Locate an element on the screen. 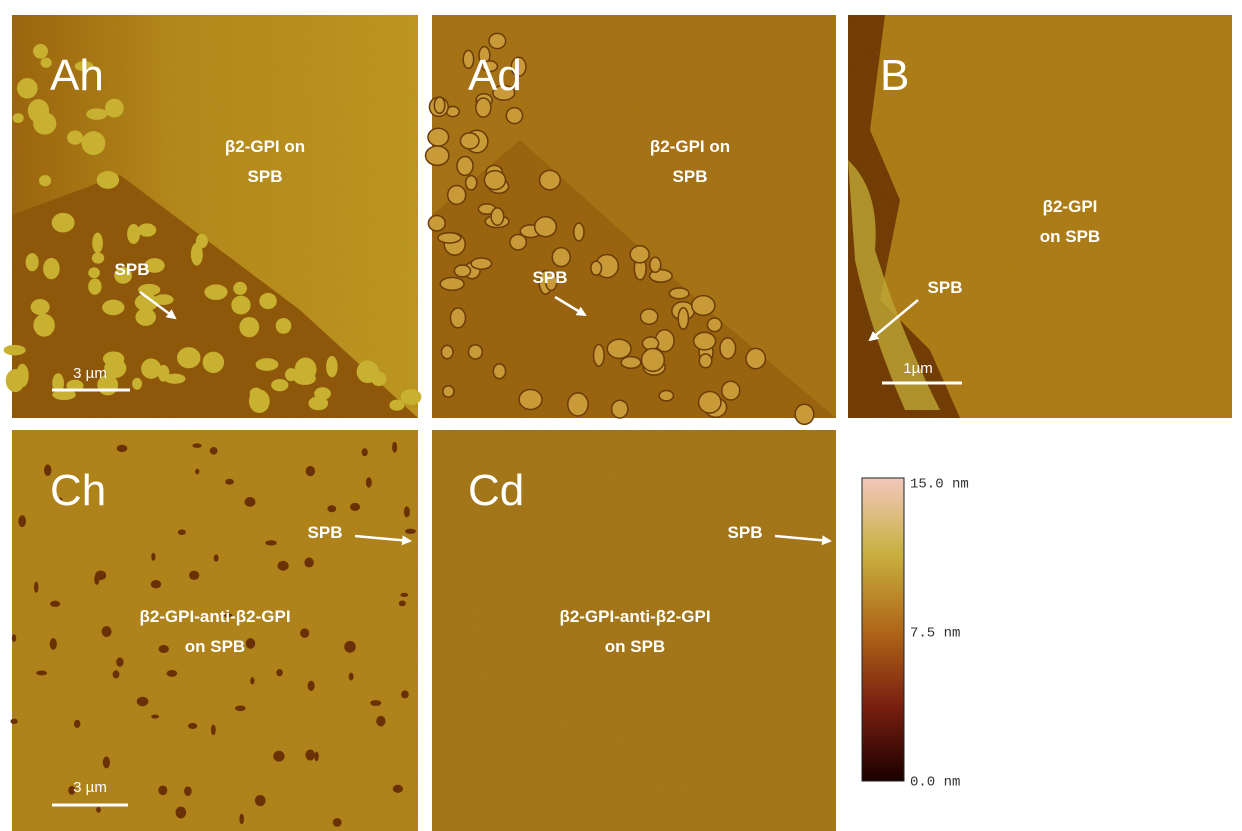  arrow is located at coordinates (893, 320).